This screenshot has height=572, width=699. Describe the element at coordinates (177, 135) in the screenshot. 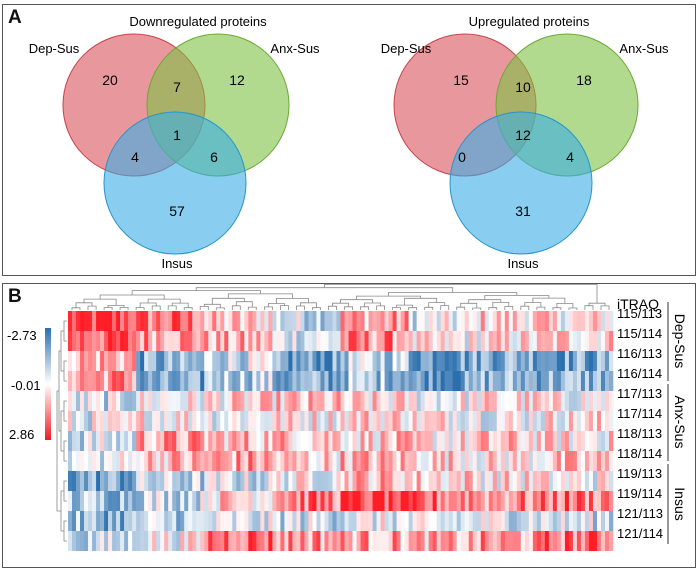

I see `count-all-three-down: 1` at that location.